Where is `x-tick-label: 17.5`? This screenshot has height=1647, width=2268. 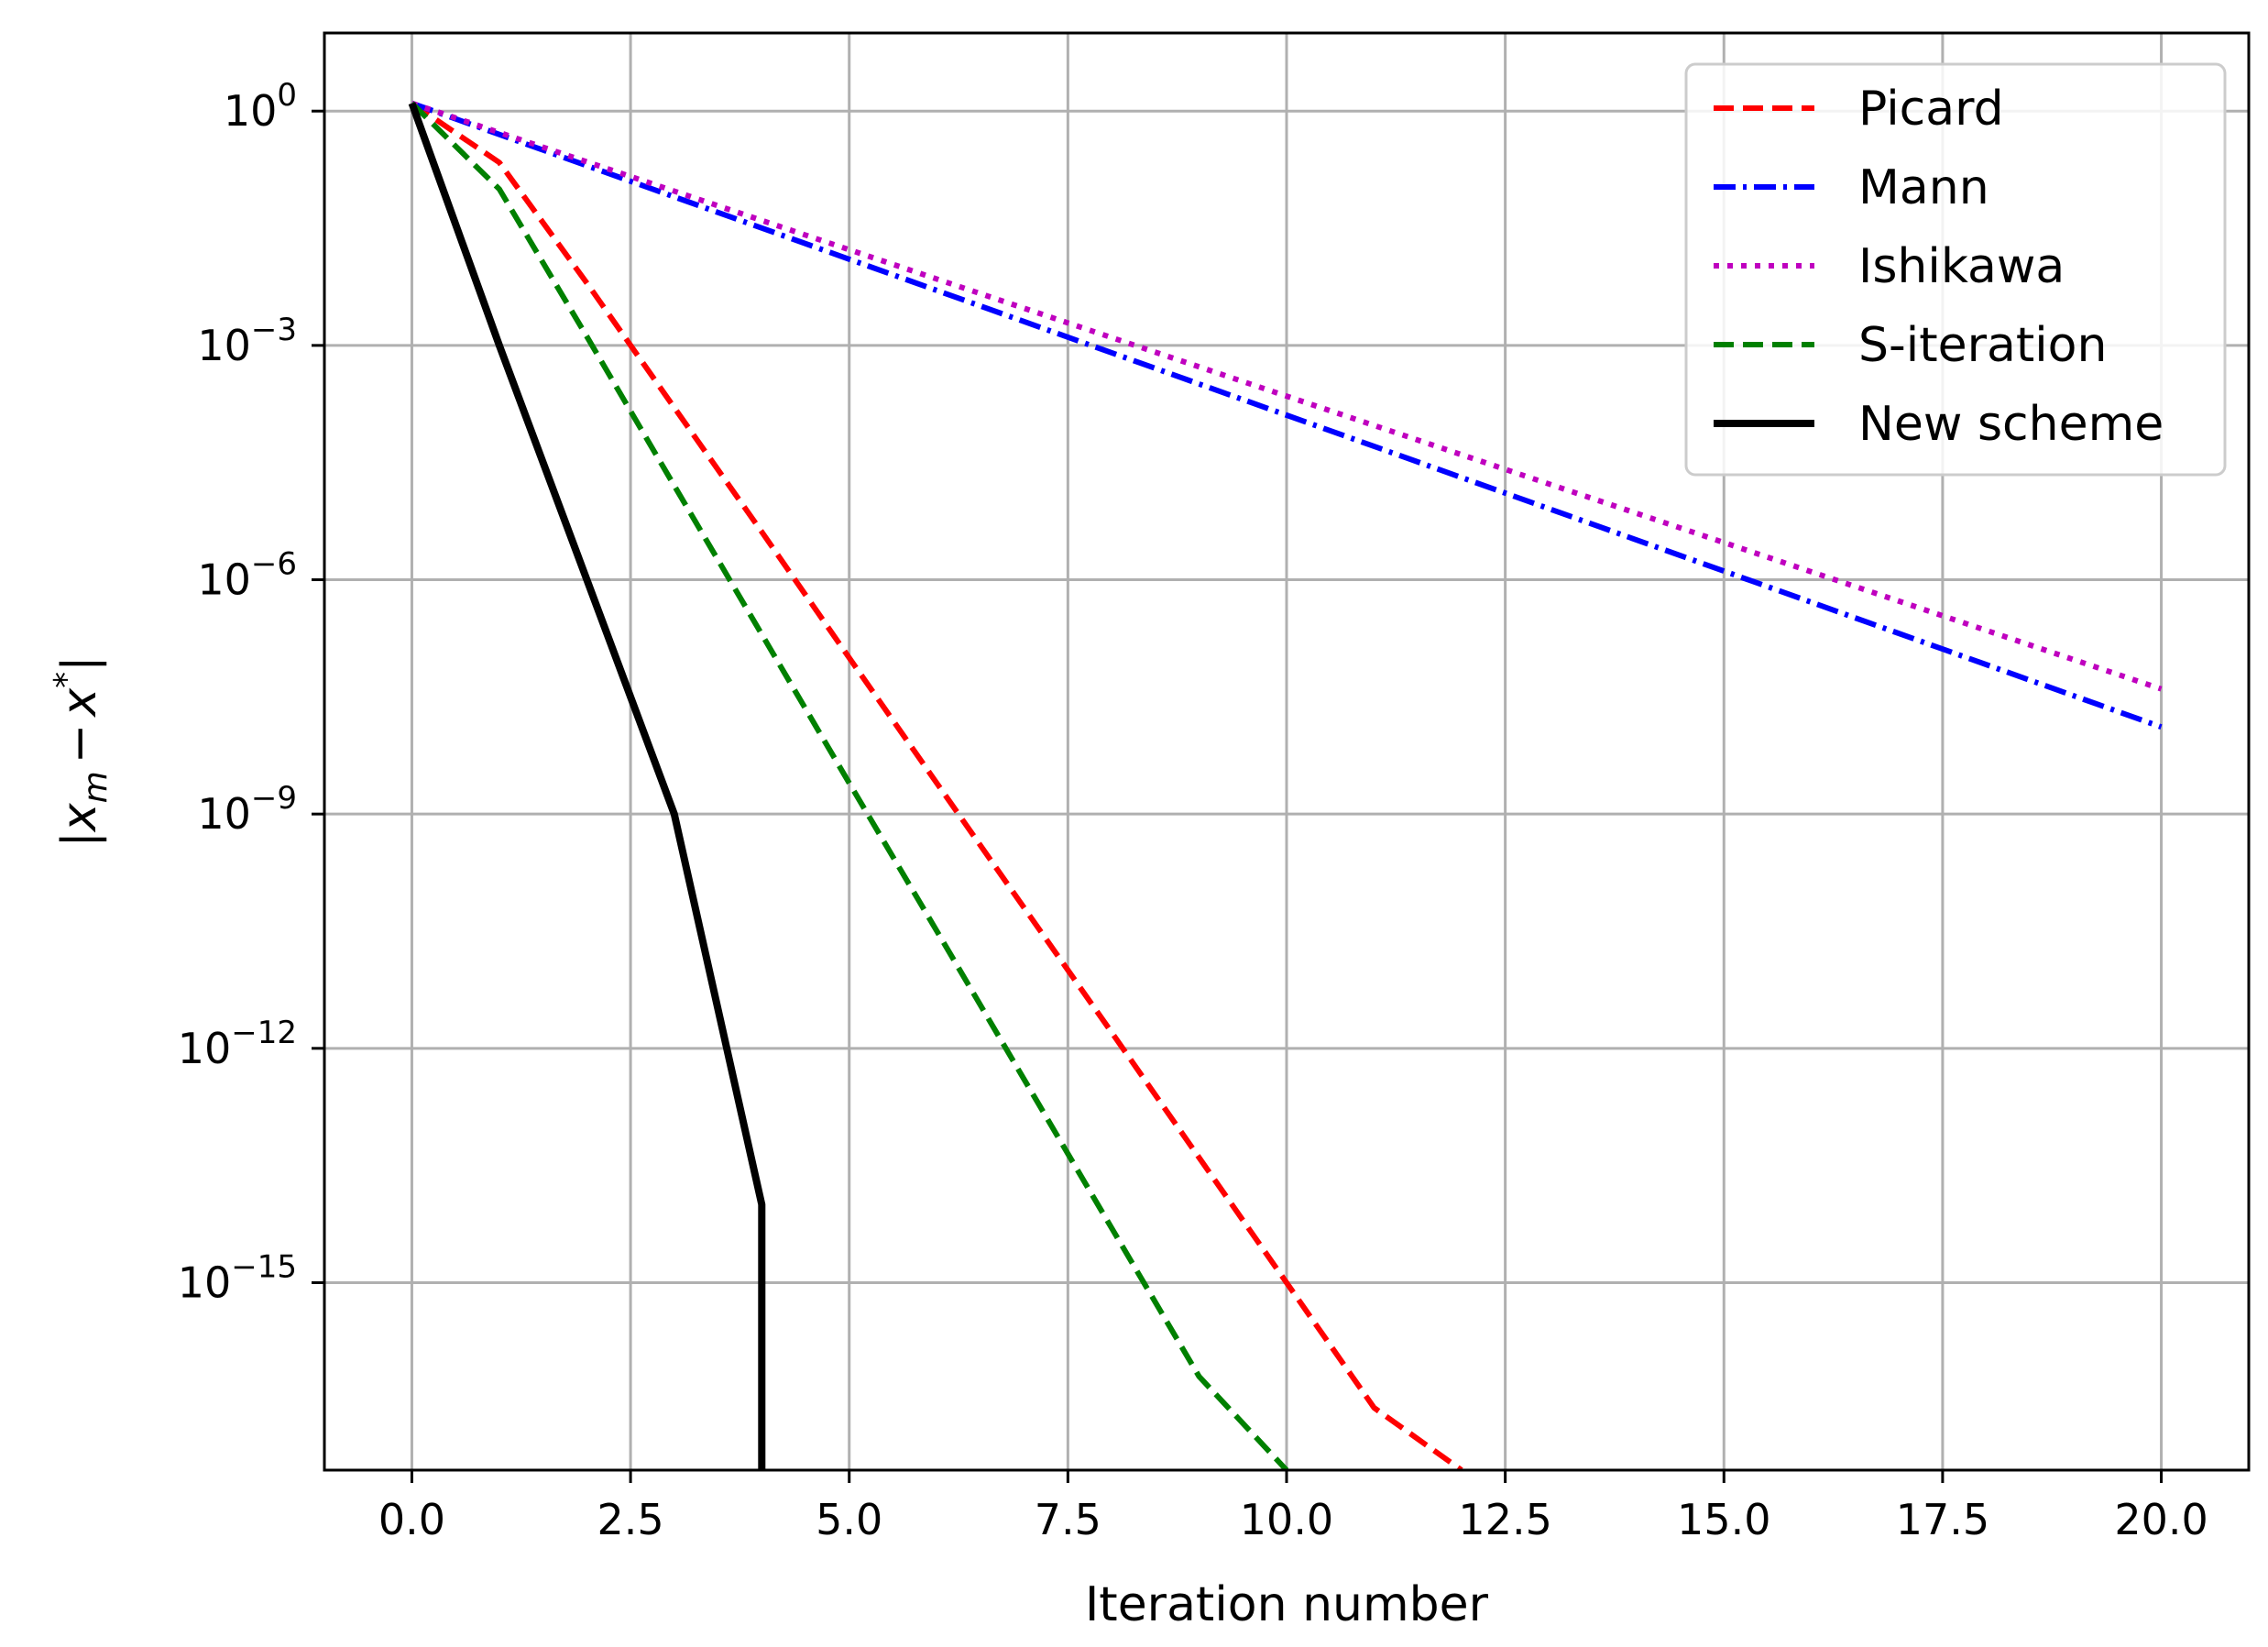
x-tick-label: 17.5 is located at coordinates (1942, 1519).